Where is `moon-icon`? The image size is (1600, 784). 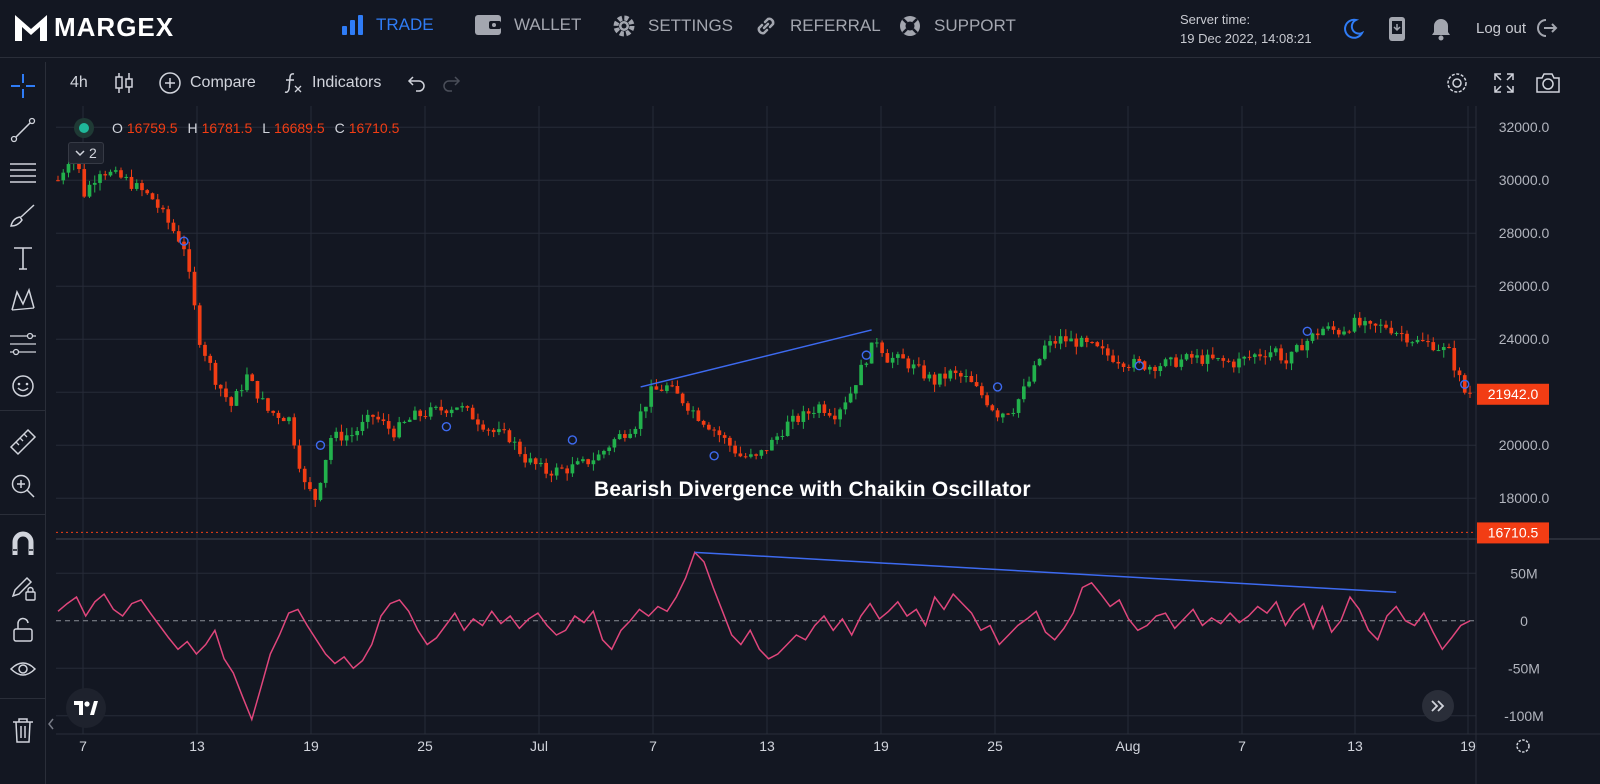
moon-icon is located at coordinates (1354, 28).